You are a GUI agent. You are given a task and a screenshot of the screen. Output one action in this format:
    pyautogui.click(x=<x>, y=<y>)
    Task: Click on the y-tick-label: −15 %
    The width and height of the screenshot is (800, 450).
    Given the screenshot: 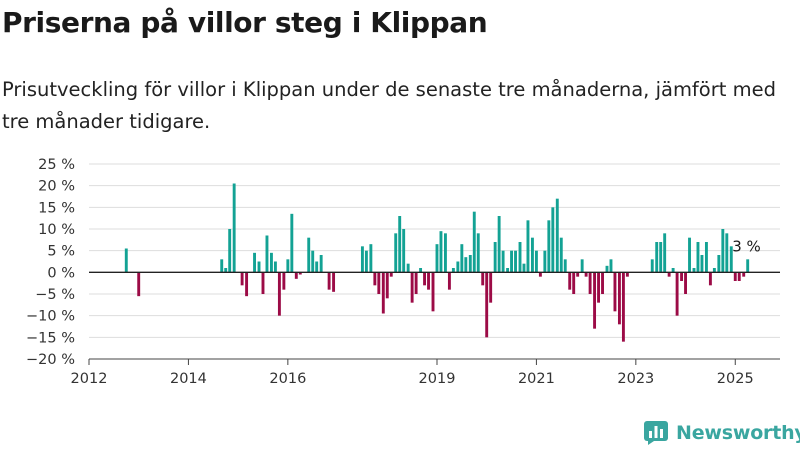 What is the action you would take?
    pyautogui.click(x=50, y=338)
    